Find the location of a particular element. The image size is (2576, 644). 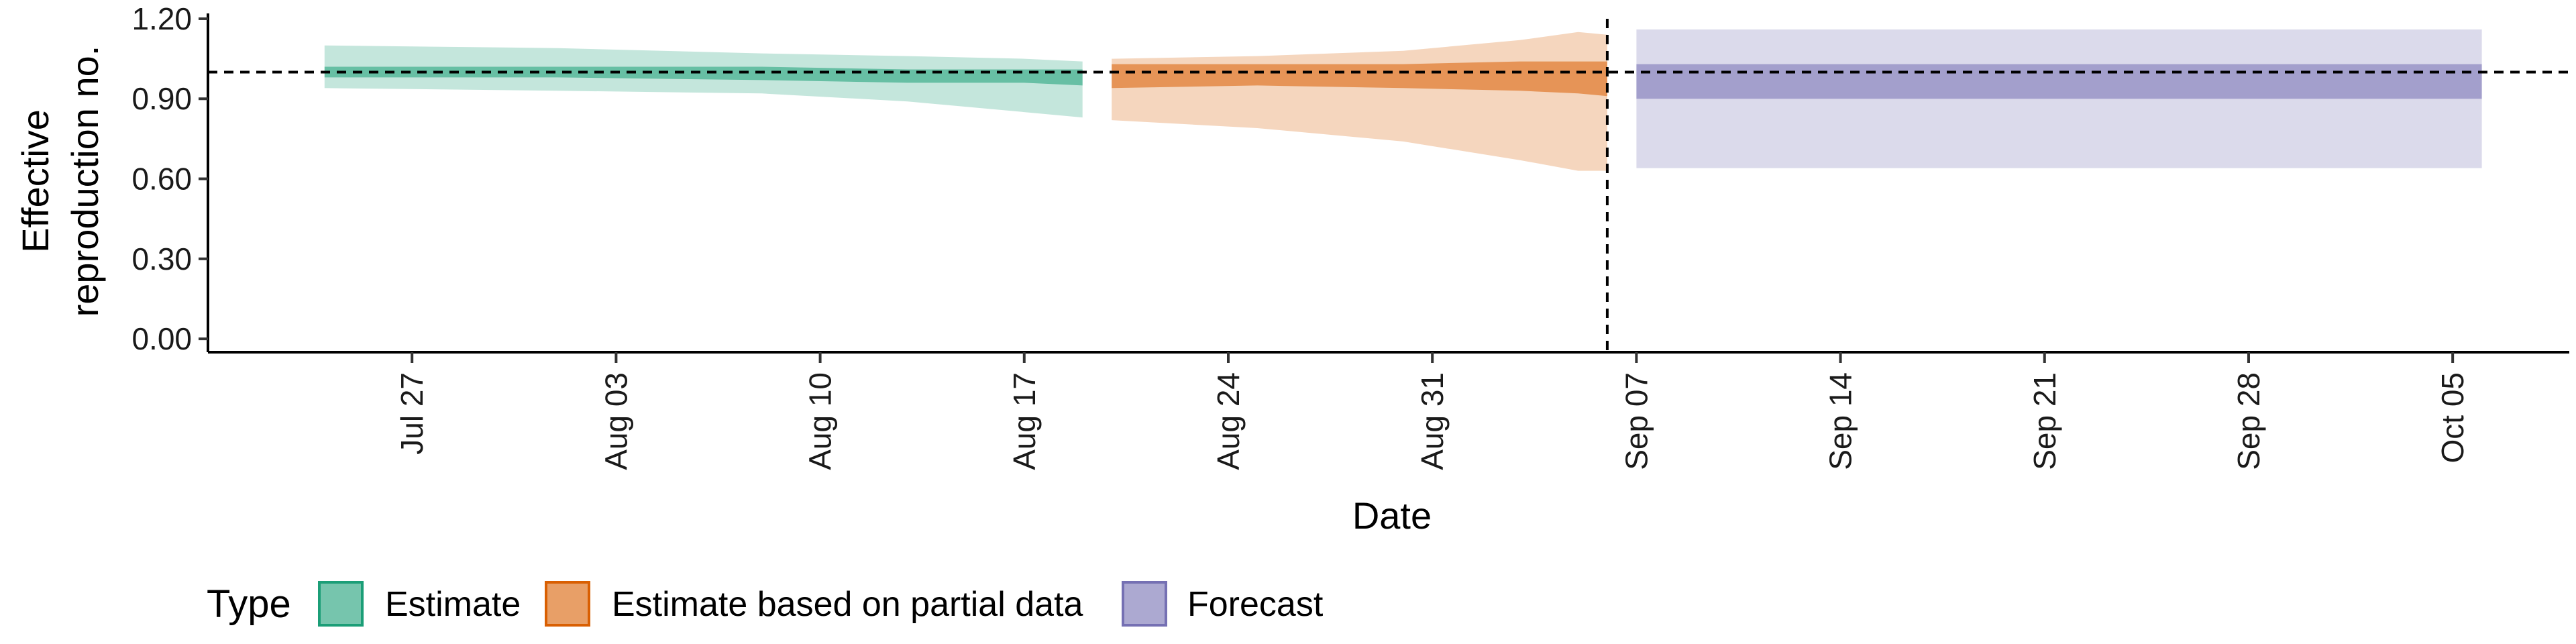

band-inner-forecast is located at coordinates (2059, 81).